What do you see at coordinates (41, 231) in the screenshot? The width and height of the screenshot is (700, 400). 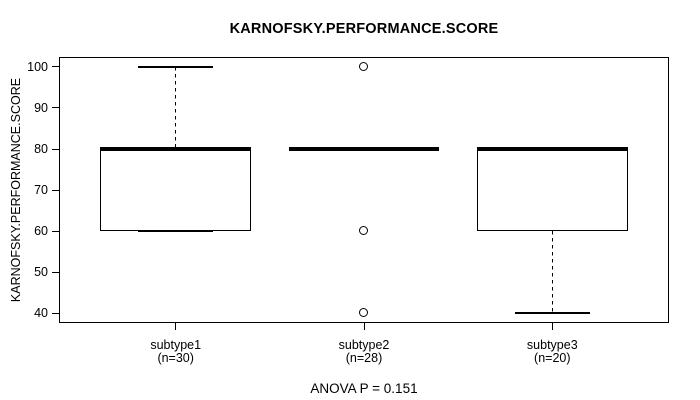 I see `y-tick-label: 60` at bounding box center [41, 231].